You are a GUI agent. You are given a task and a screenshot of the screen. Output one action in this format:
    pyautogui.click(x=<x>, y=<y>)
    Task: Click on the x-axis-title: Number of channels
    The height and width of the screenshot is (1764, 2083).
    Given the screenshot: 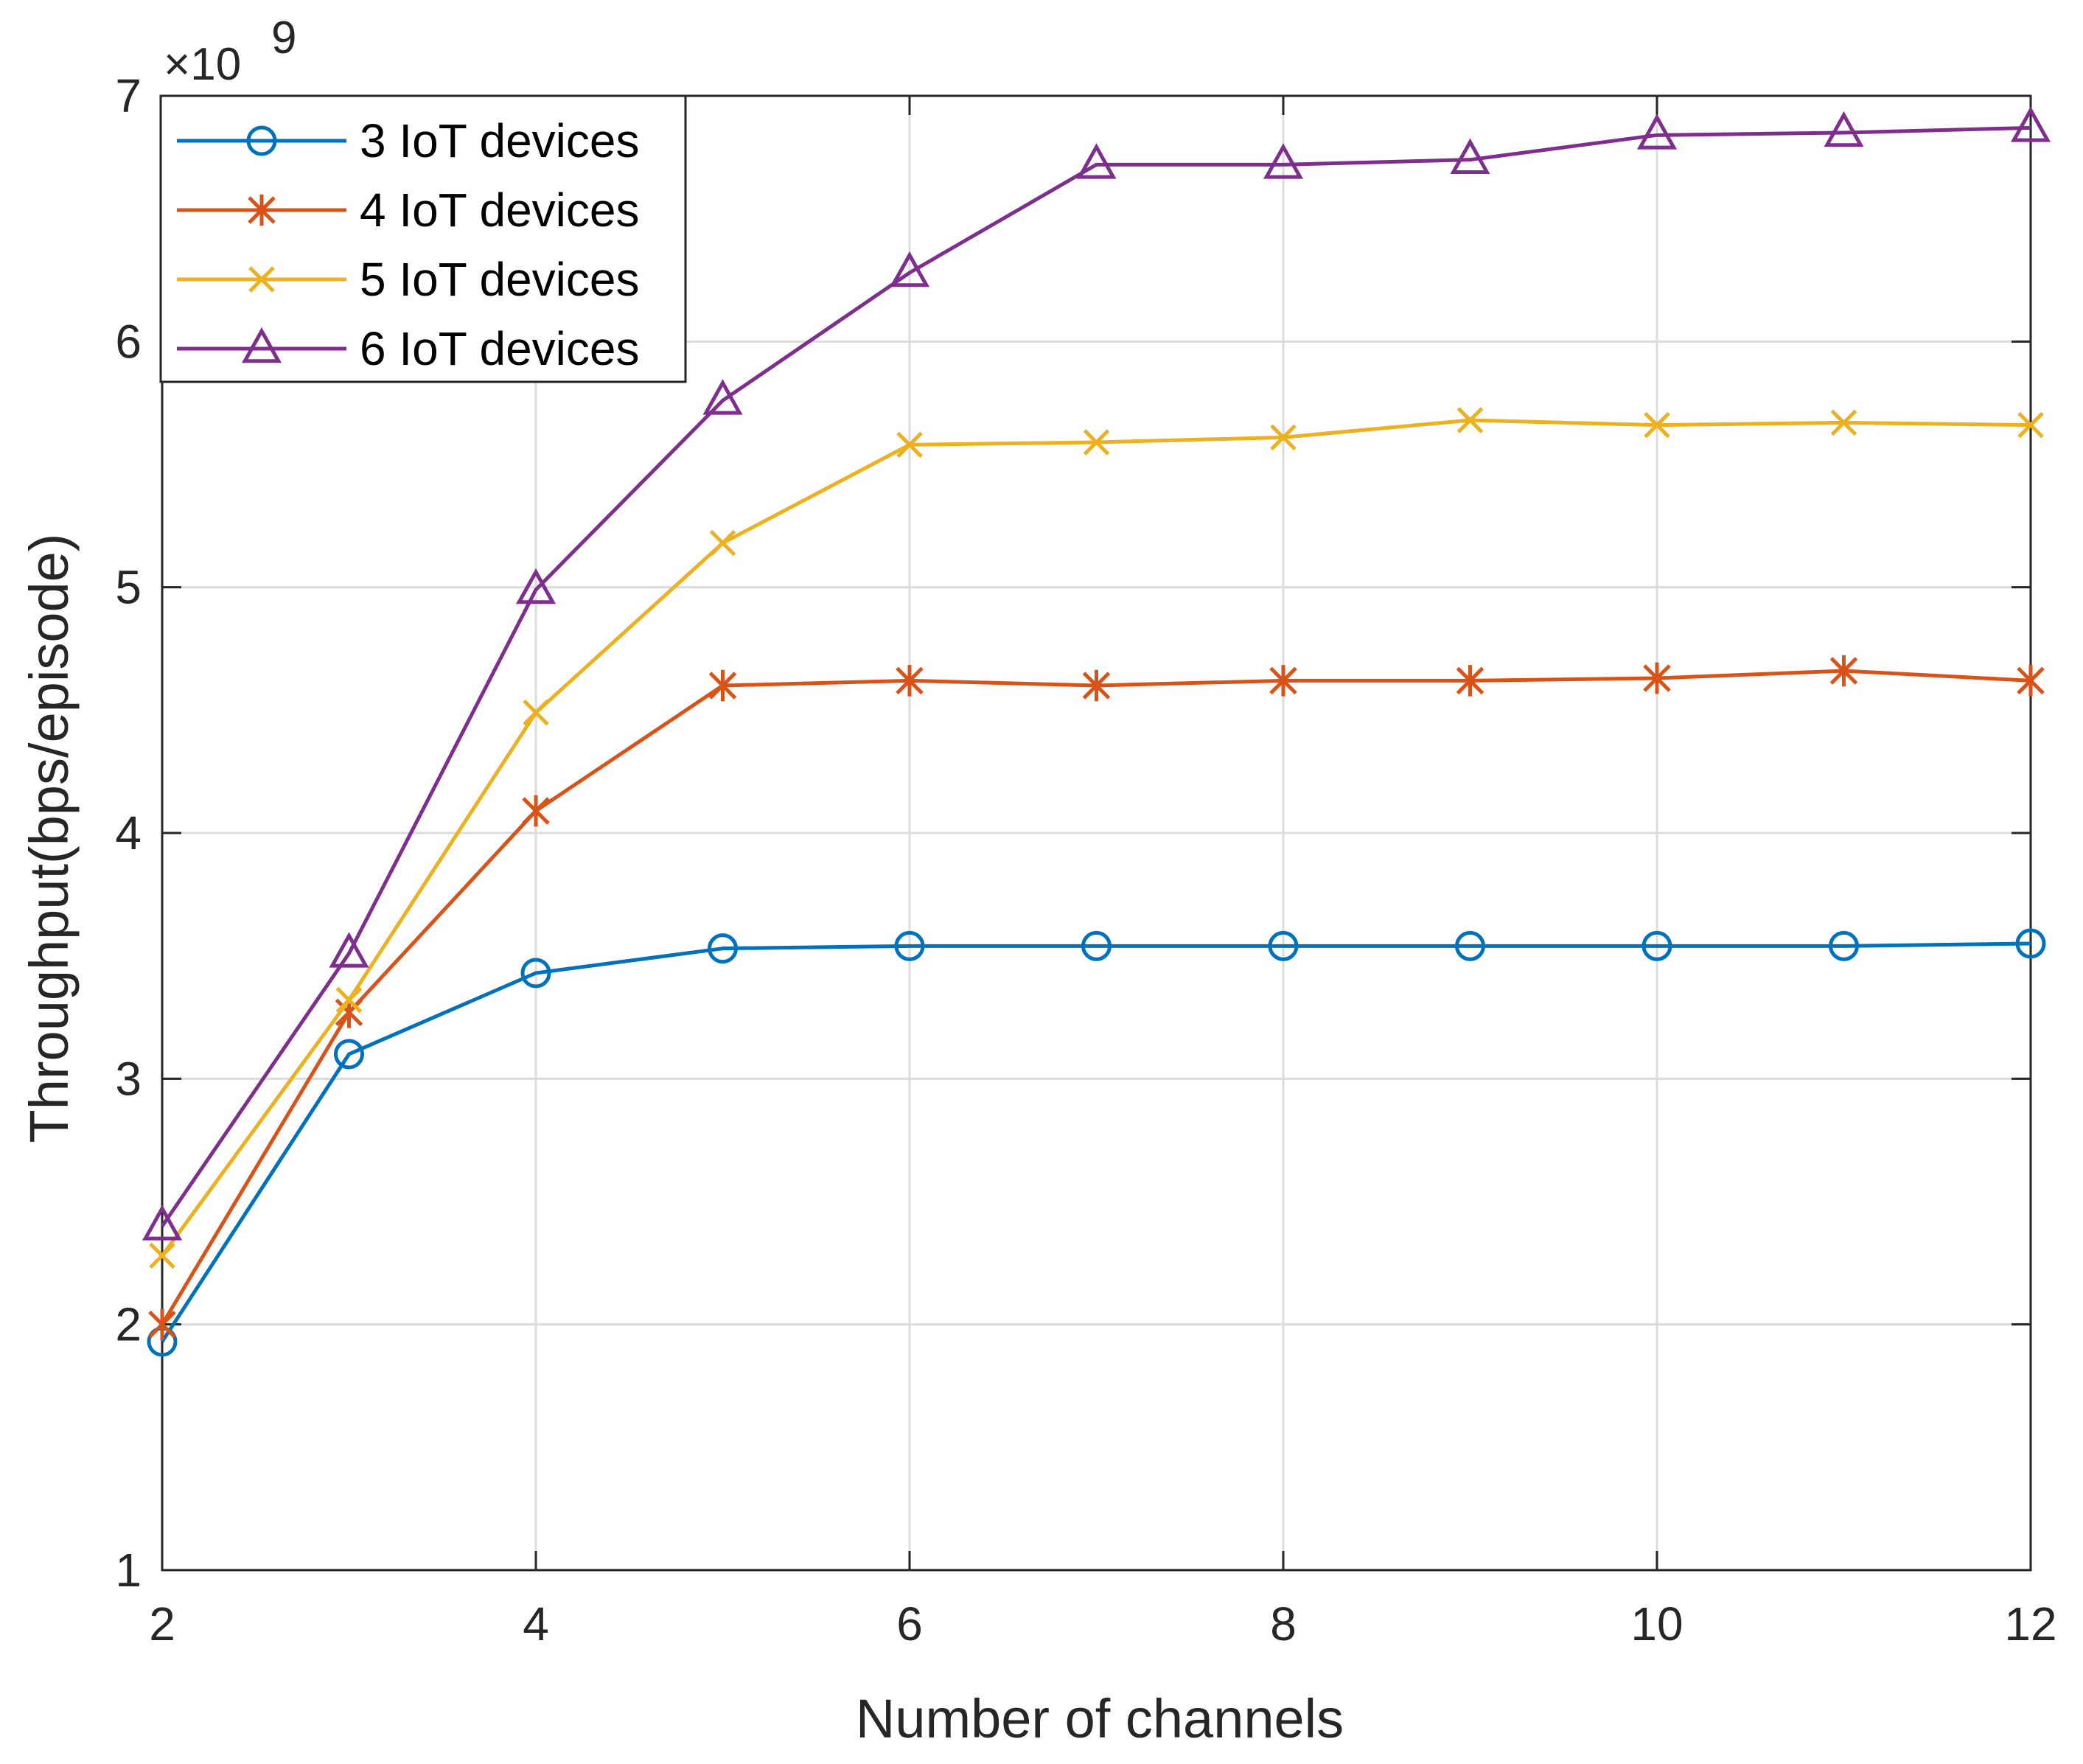 What is the action you would take?
    pyautogui.click(x=1100, y=1718)
    